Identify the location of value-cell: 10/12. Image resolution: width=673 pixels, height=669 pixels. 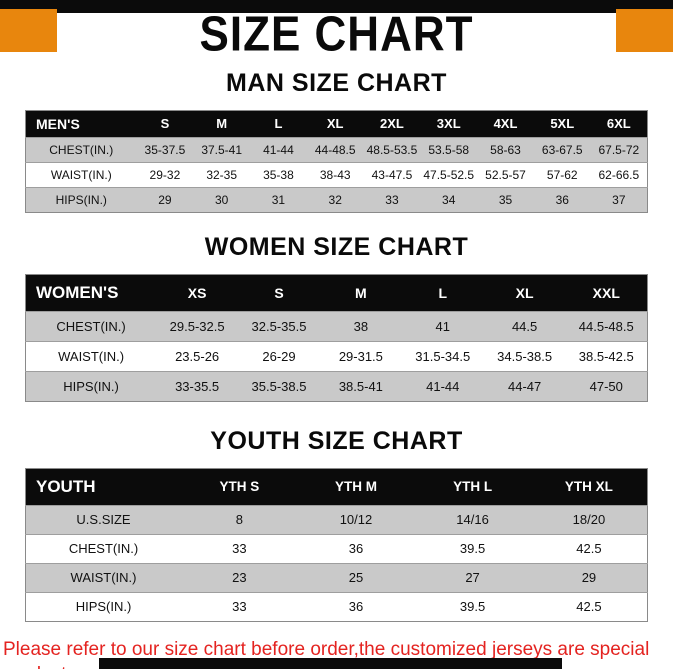
(356, 519).